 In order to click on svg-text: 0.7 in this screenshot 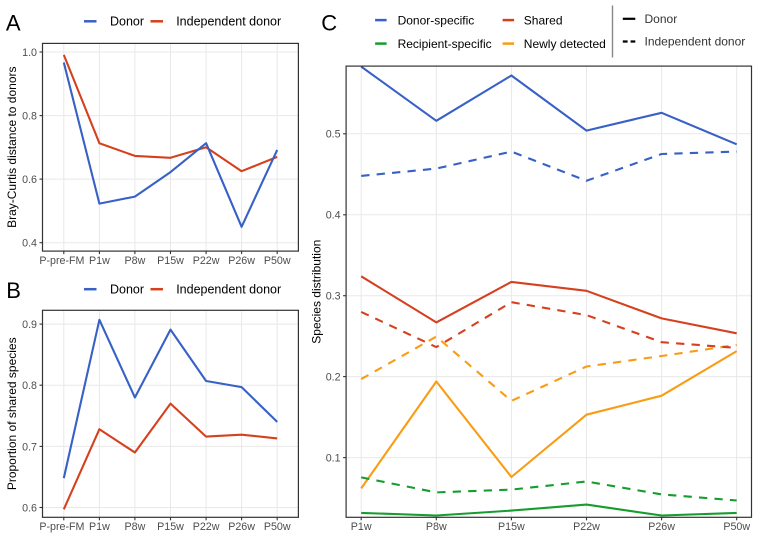, I will do `click(29, 447)`.